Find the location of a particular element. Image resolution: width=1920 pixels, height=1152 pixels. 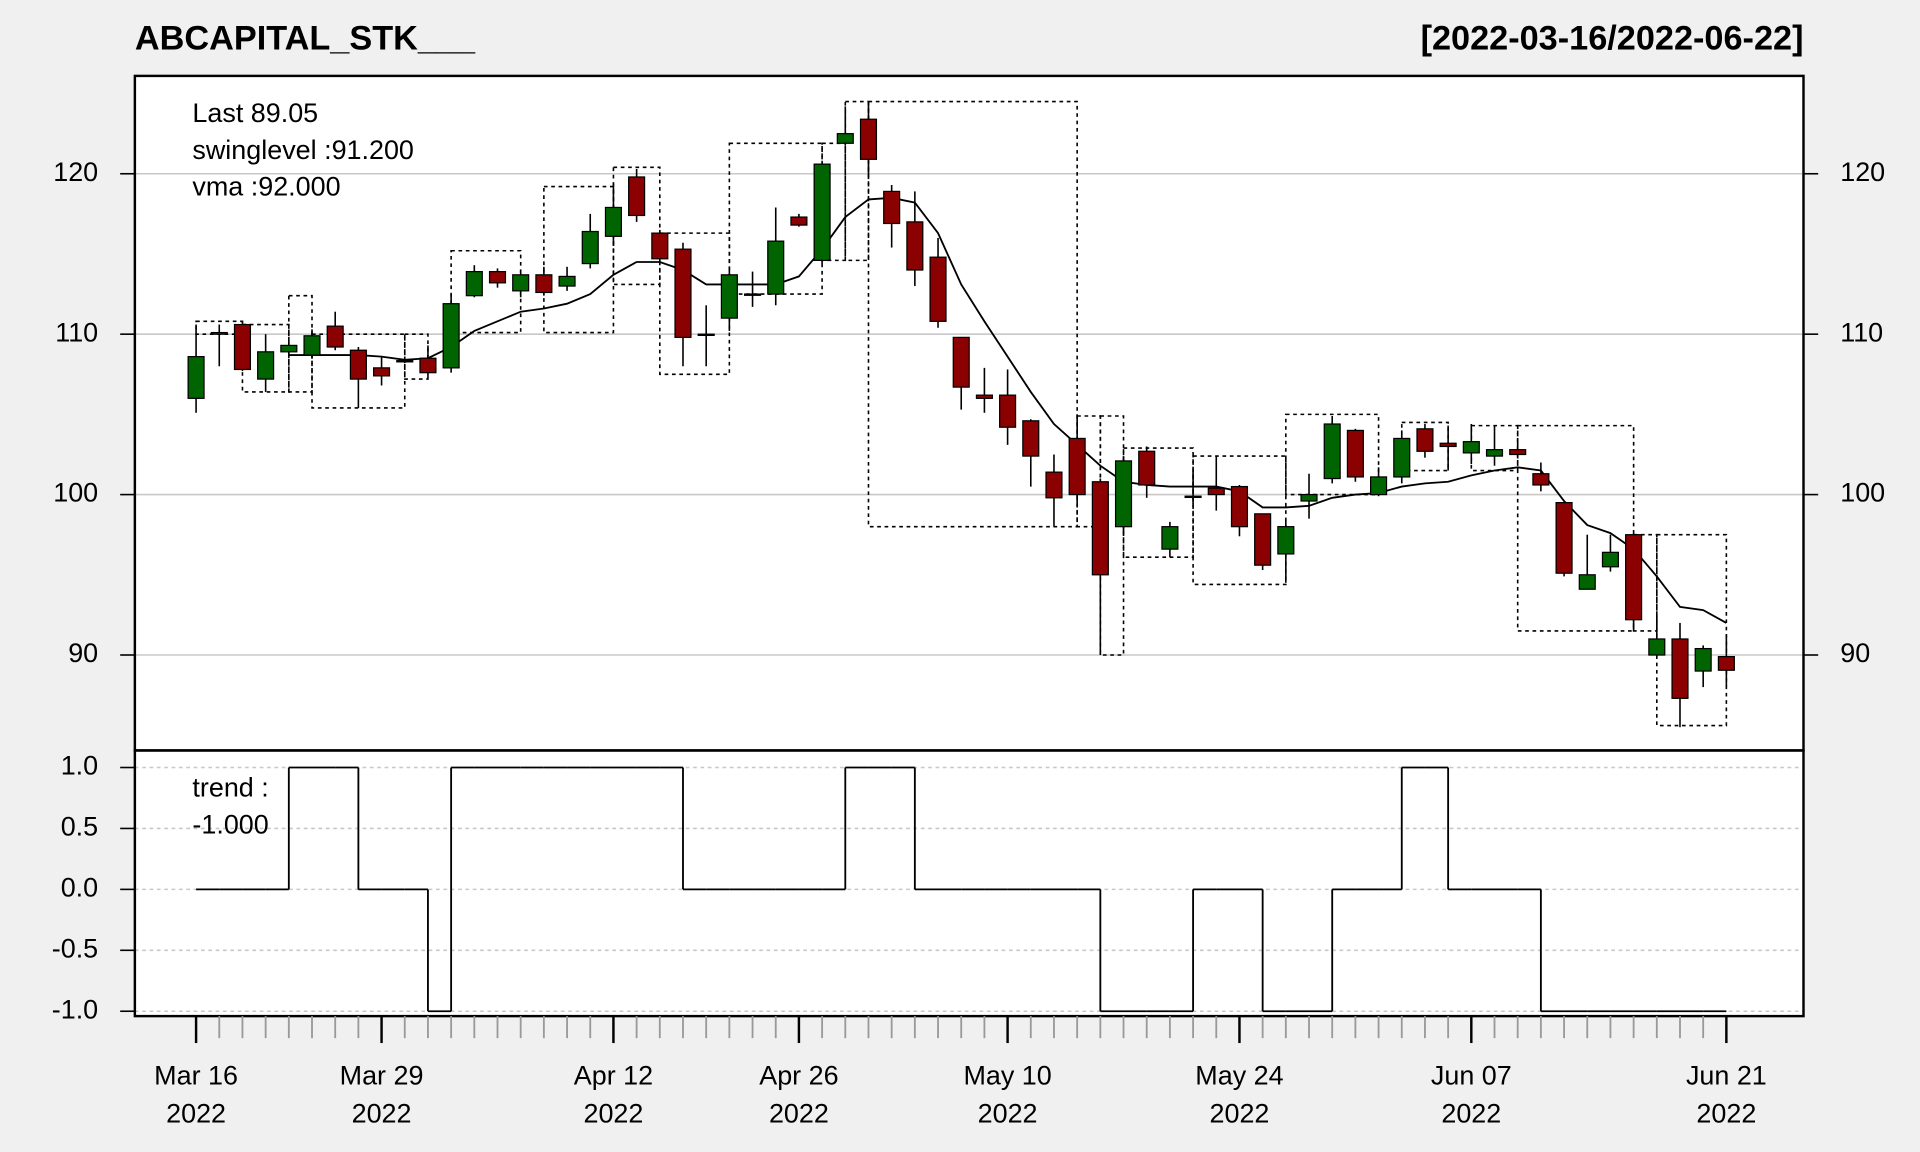

trend-value: -1.000 is located at coordinates (230, 824).